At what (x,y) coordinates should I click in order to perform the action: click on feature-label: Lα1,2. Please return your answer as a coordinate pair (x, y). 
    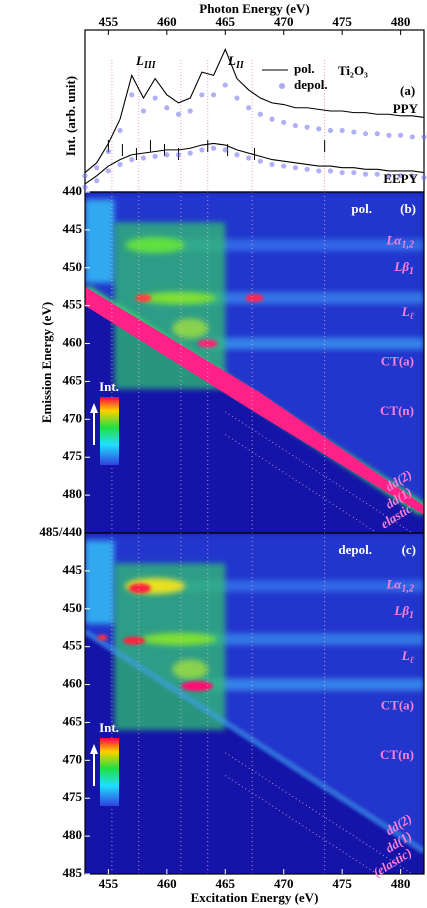
    Looking at the image, I should click on (399, 585).